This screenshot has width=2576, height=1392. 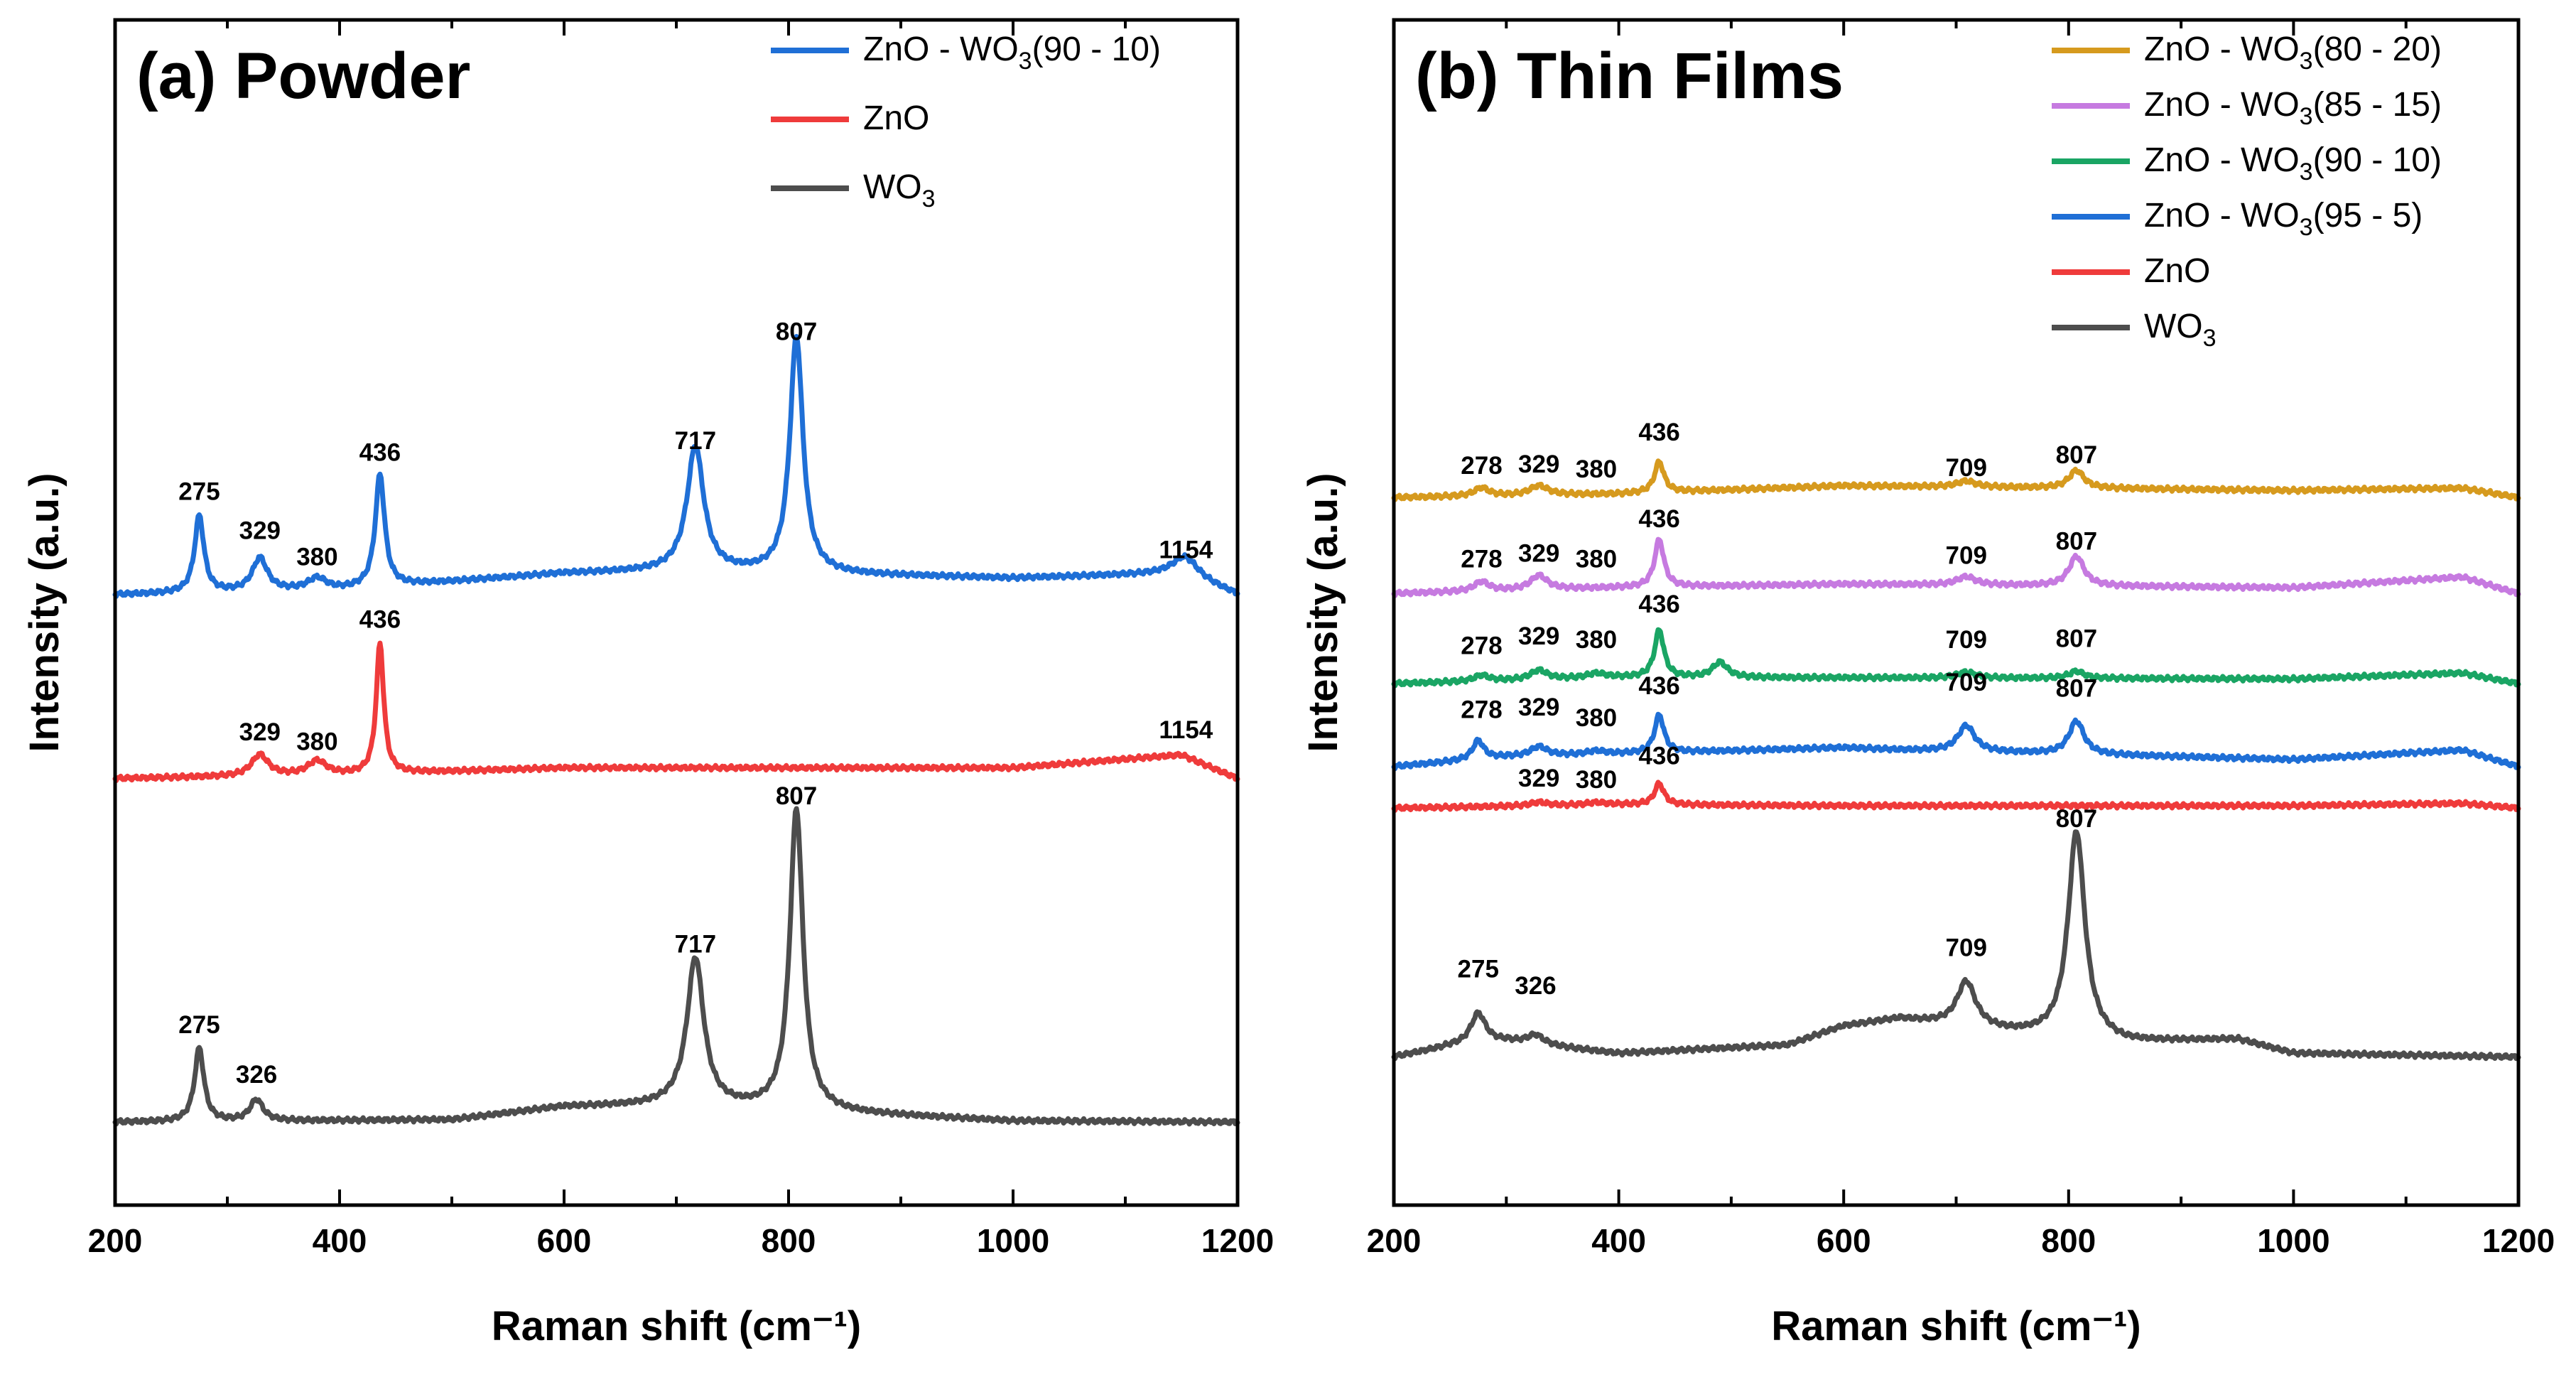 I want to click on legend-label: ZnO - WO3(80 - 20), so click(x=2293, y=53).